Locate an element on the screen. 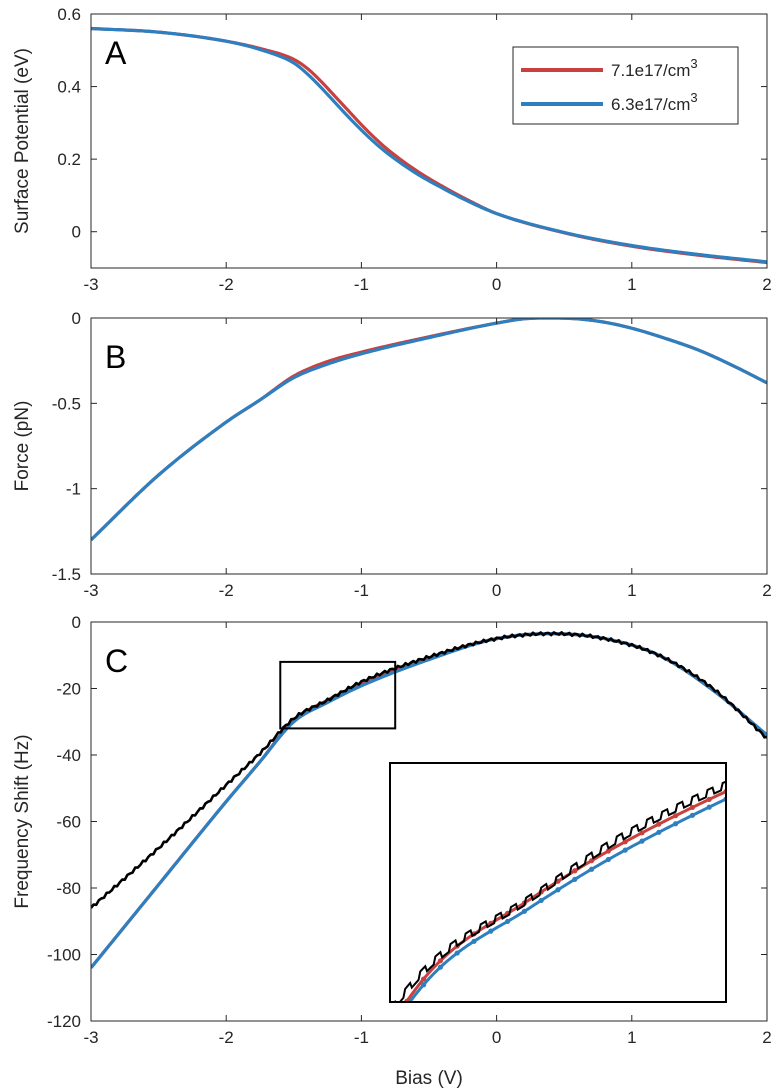  inset-zoom is located at coordinates (557, 897).